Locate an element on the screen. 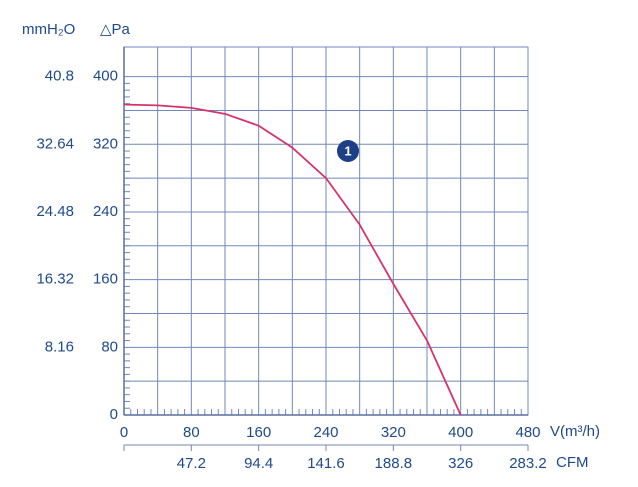 This screenshot has height=487, width=638. y2-tick-label: 40.8 is located at coordinates (59, 76).